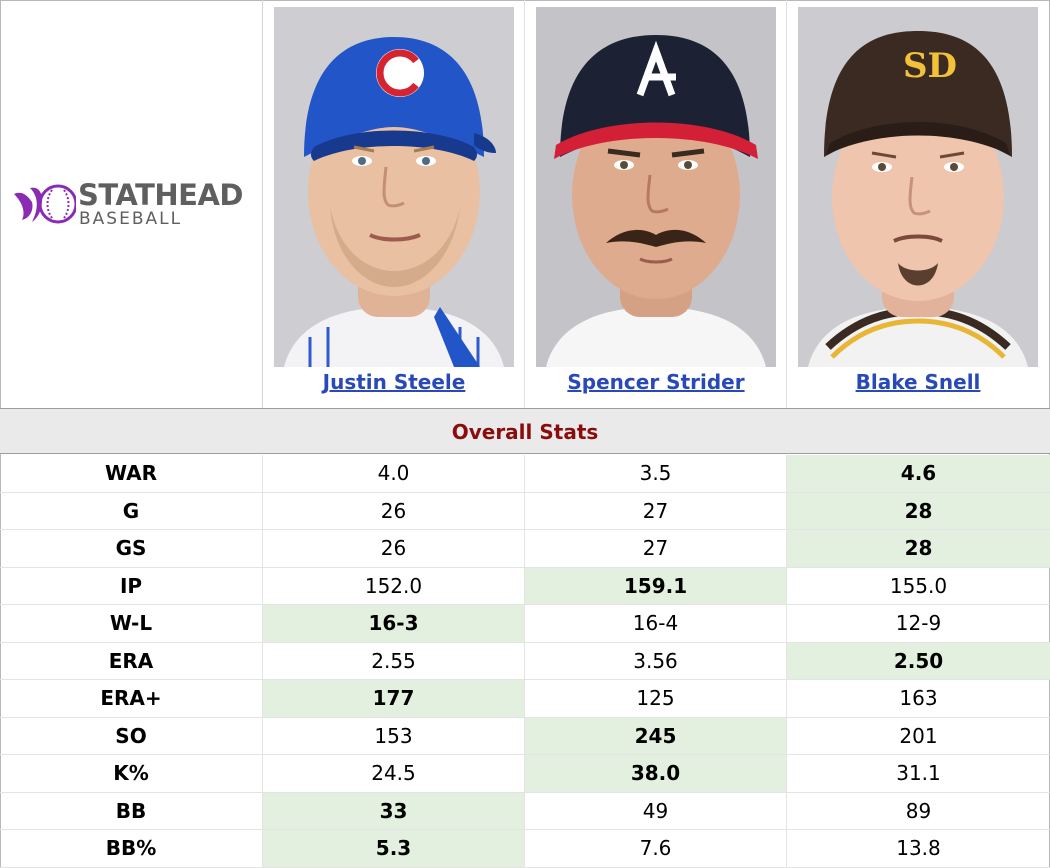 This screenshot has height=868, width=1050. I want to click on stat-value: 245, so click(656, 735).